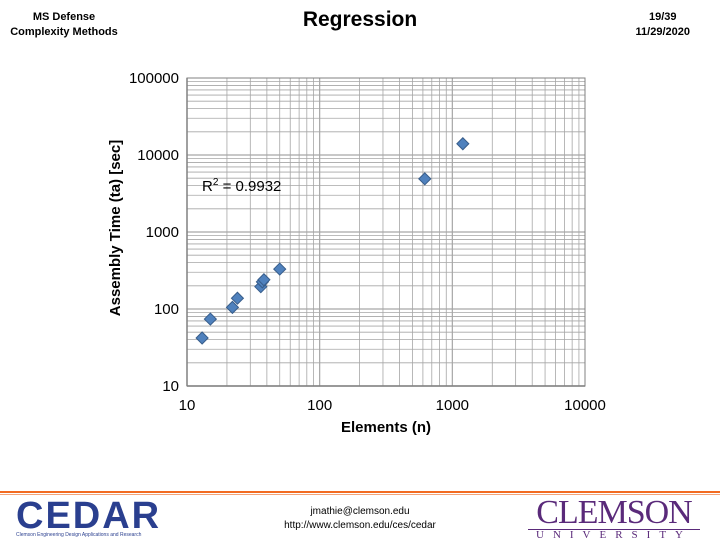  I want to click on clemson-logo: CLEMSON UNIVERSITY, so click(614, 517).